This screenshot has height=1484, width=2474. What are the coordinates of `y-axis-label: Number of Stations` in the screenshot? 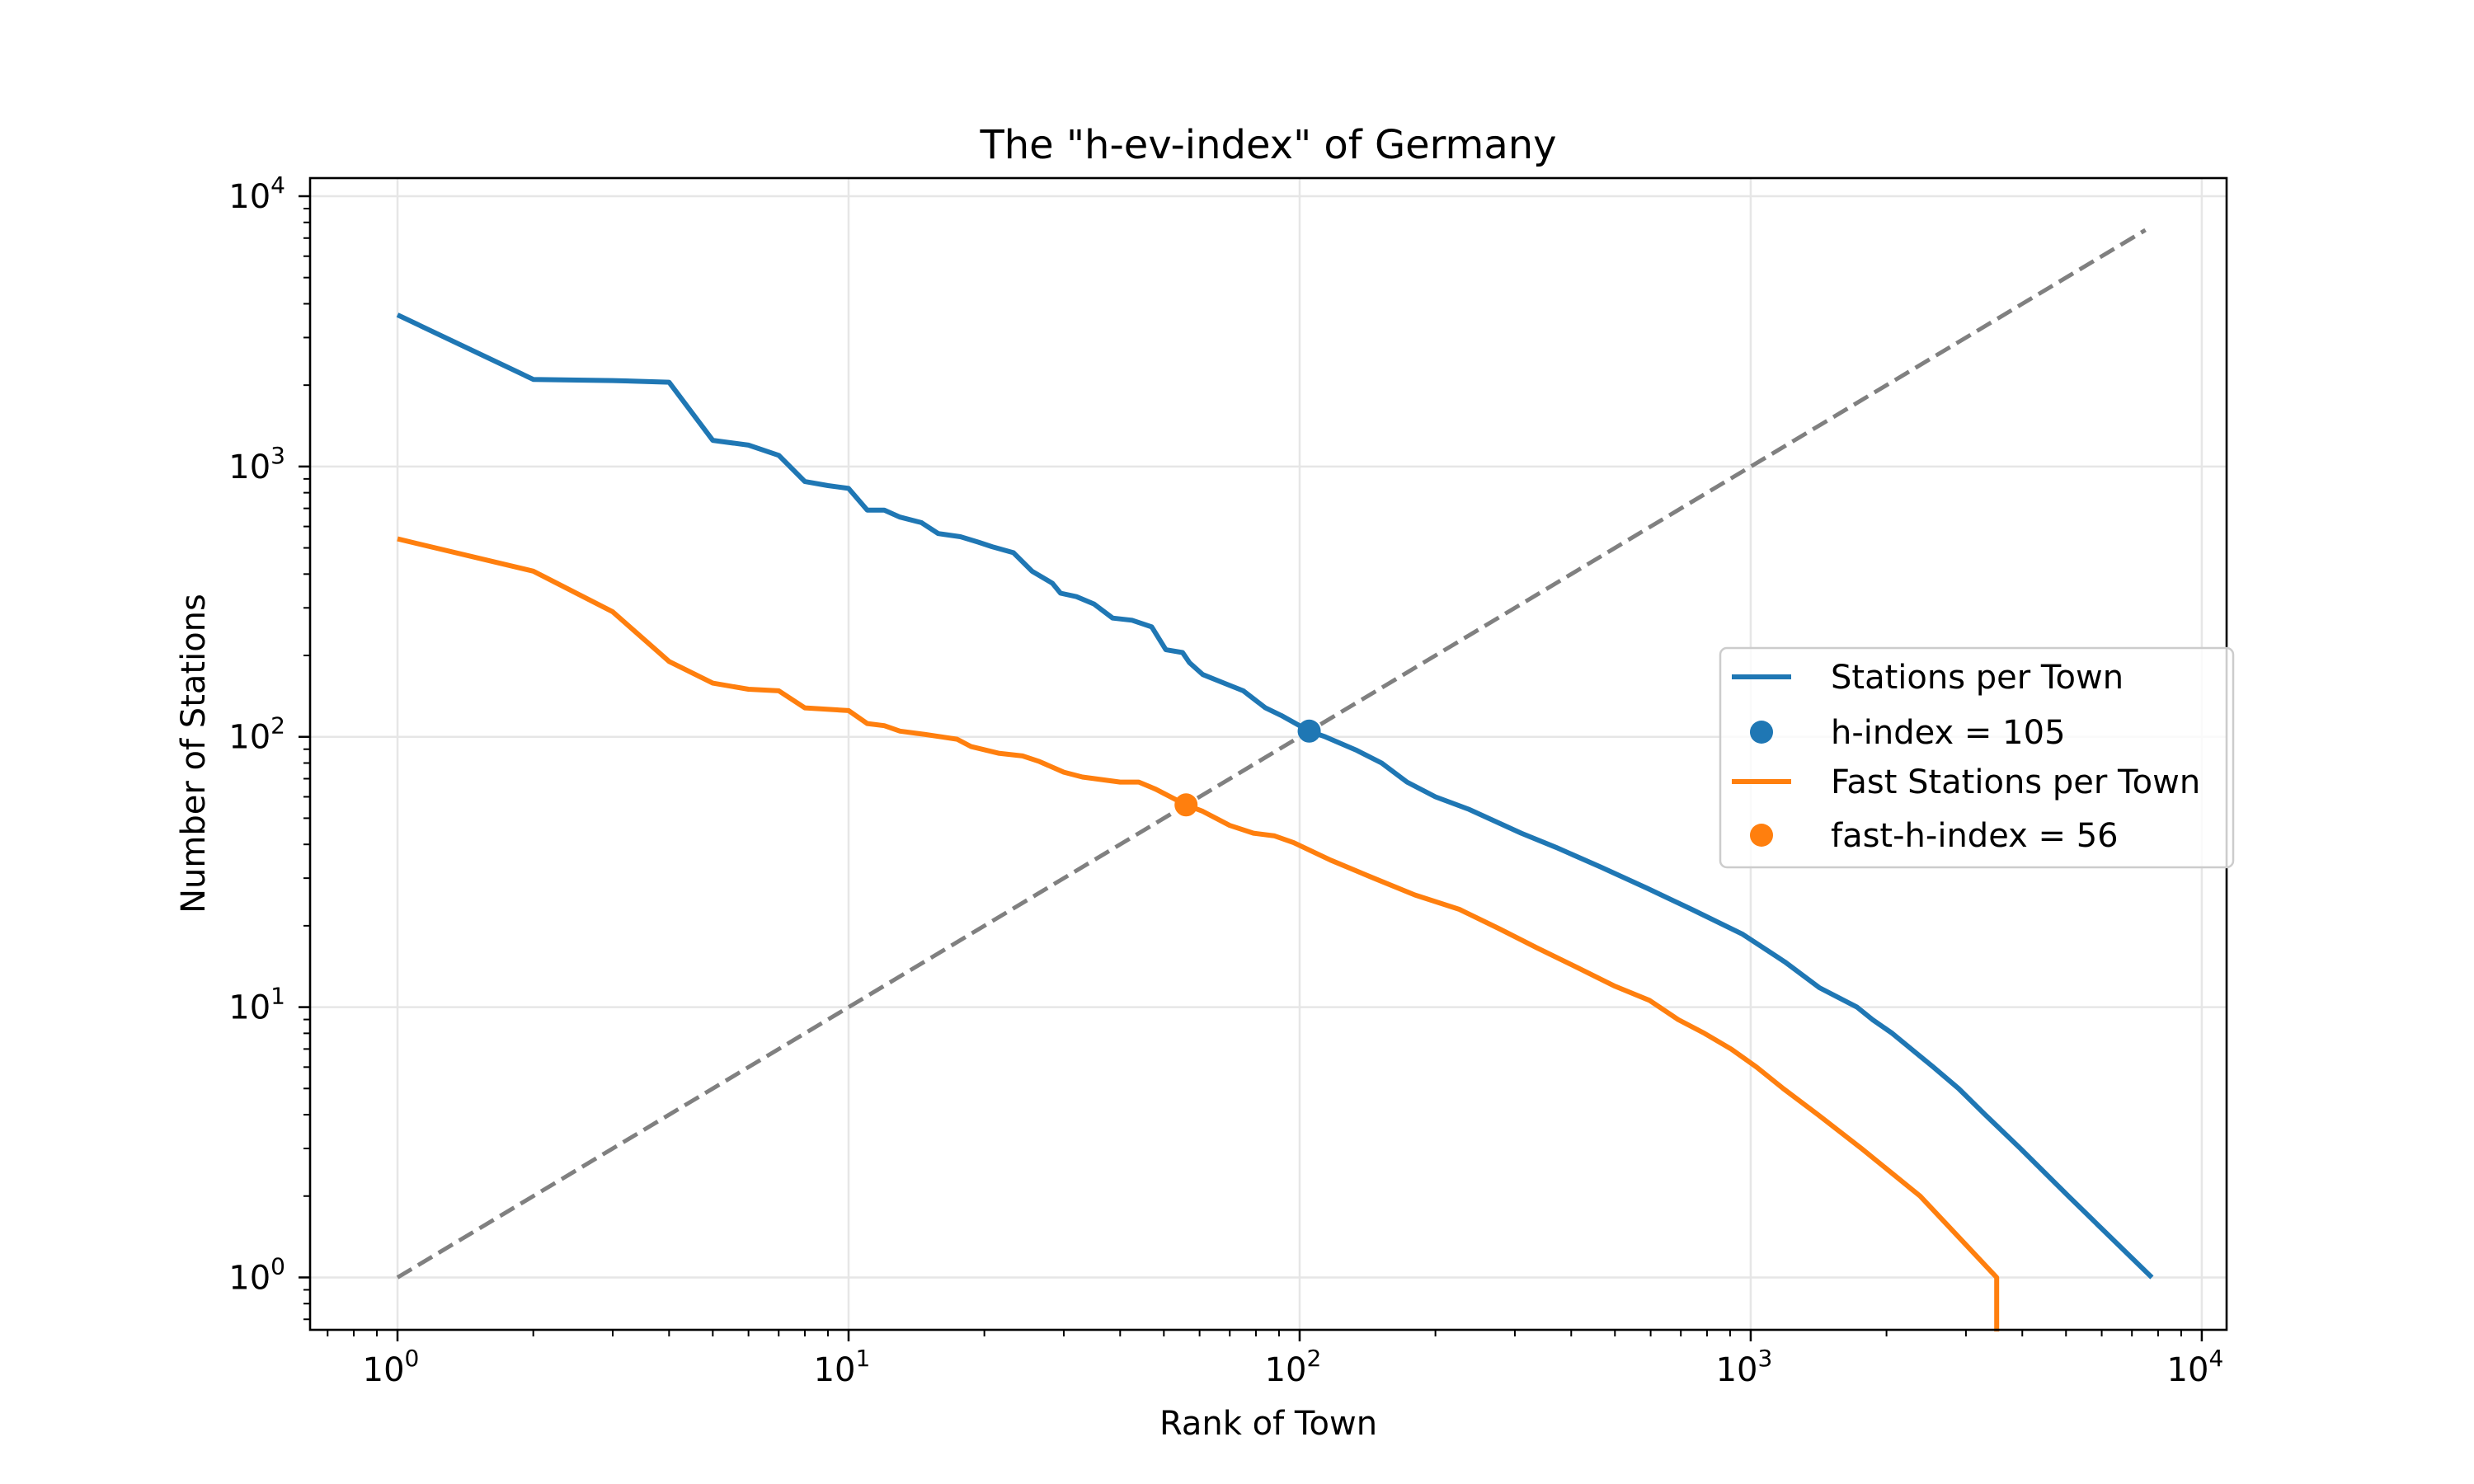 It's located at (194, 753).